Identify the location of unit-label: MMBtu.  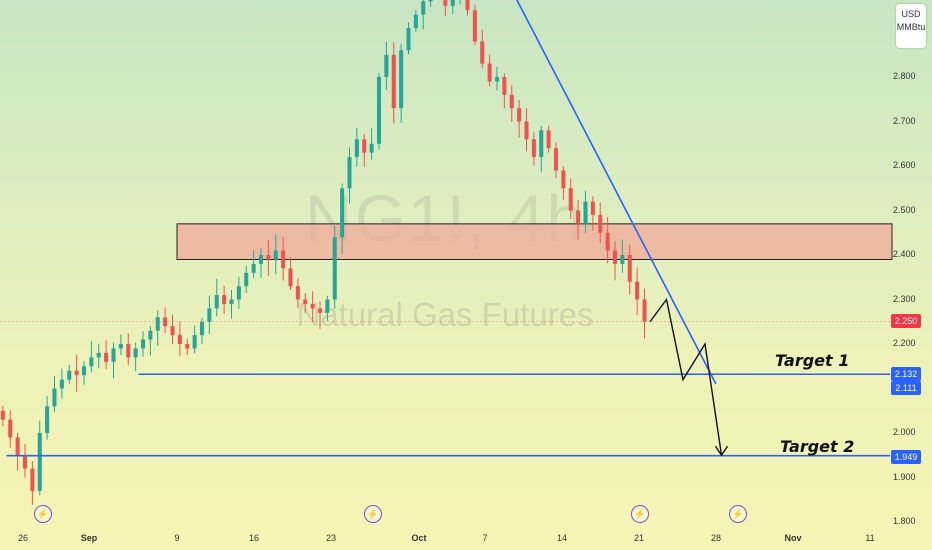
(911, 27).